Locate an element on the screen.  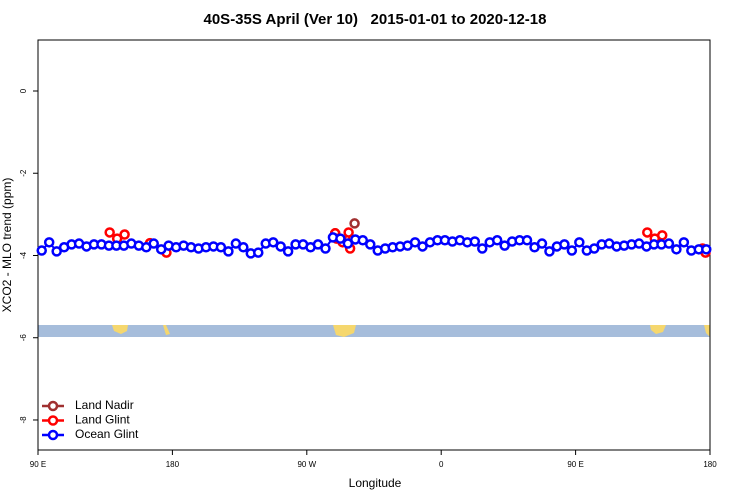
map-strip is located at coordinates (374, 331).